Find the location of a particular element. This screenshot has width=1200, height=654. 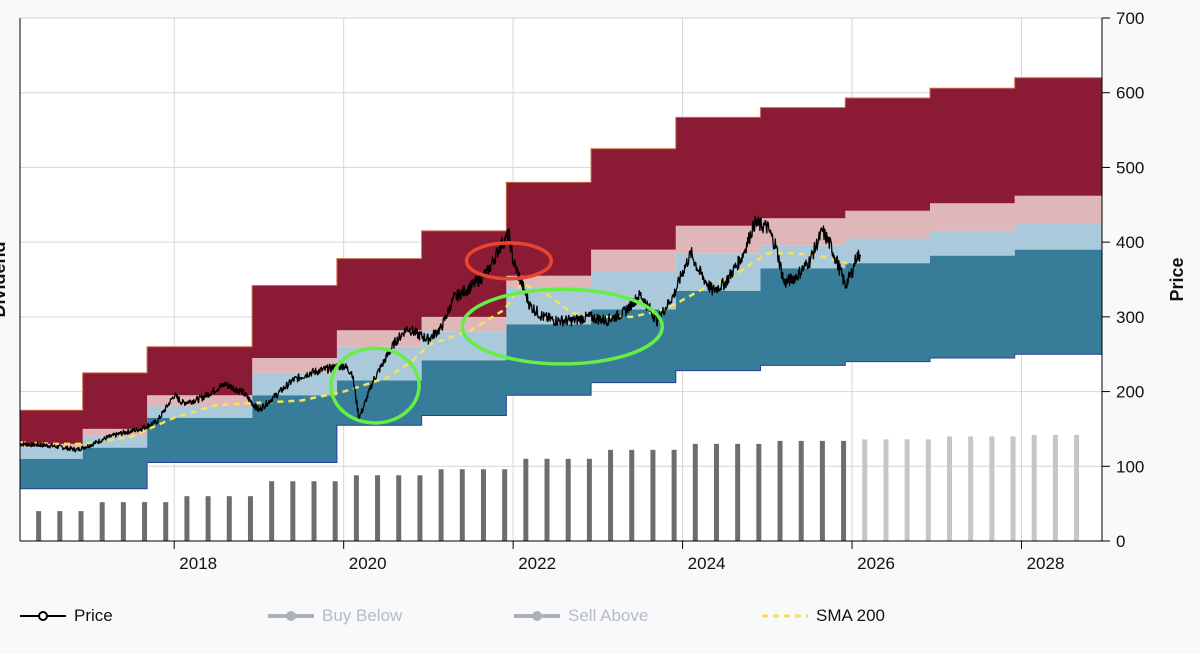

y-tick-label: 300 is located at coordinates (1130, 317).